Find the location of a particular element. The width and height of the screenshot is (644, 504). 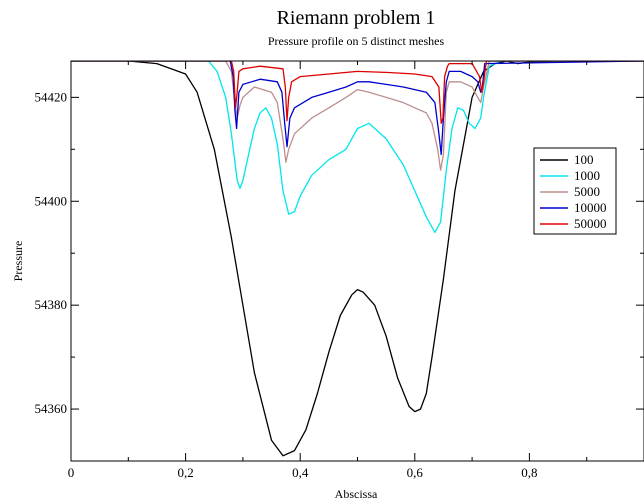

x-tick-label: 0,4 is located at coordinates (300, 472).